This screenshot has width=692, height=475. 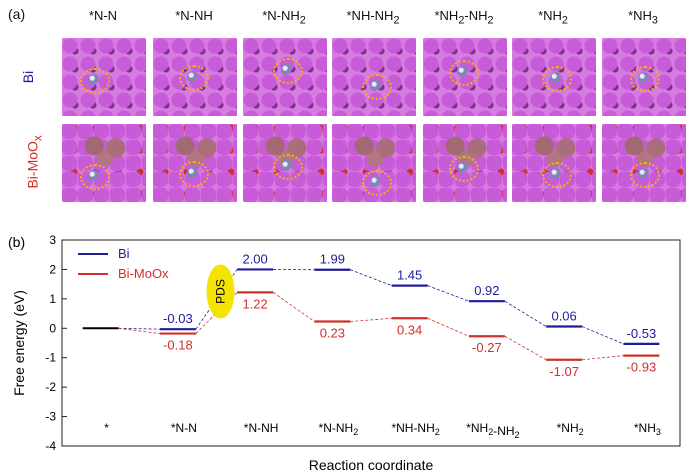 What do you see at coordinates (50, 358) in the screenshot?
I see `y-tick-label: -1` at bounding box center [50, 358].